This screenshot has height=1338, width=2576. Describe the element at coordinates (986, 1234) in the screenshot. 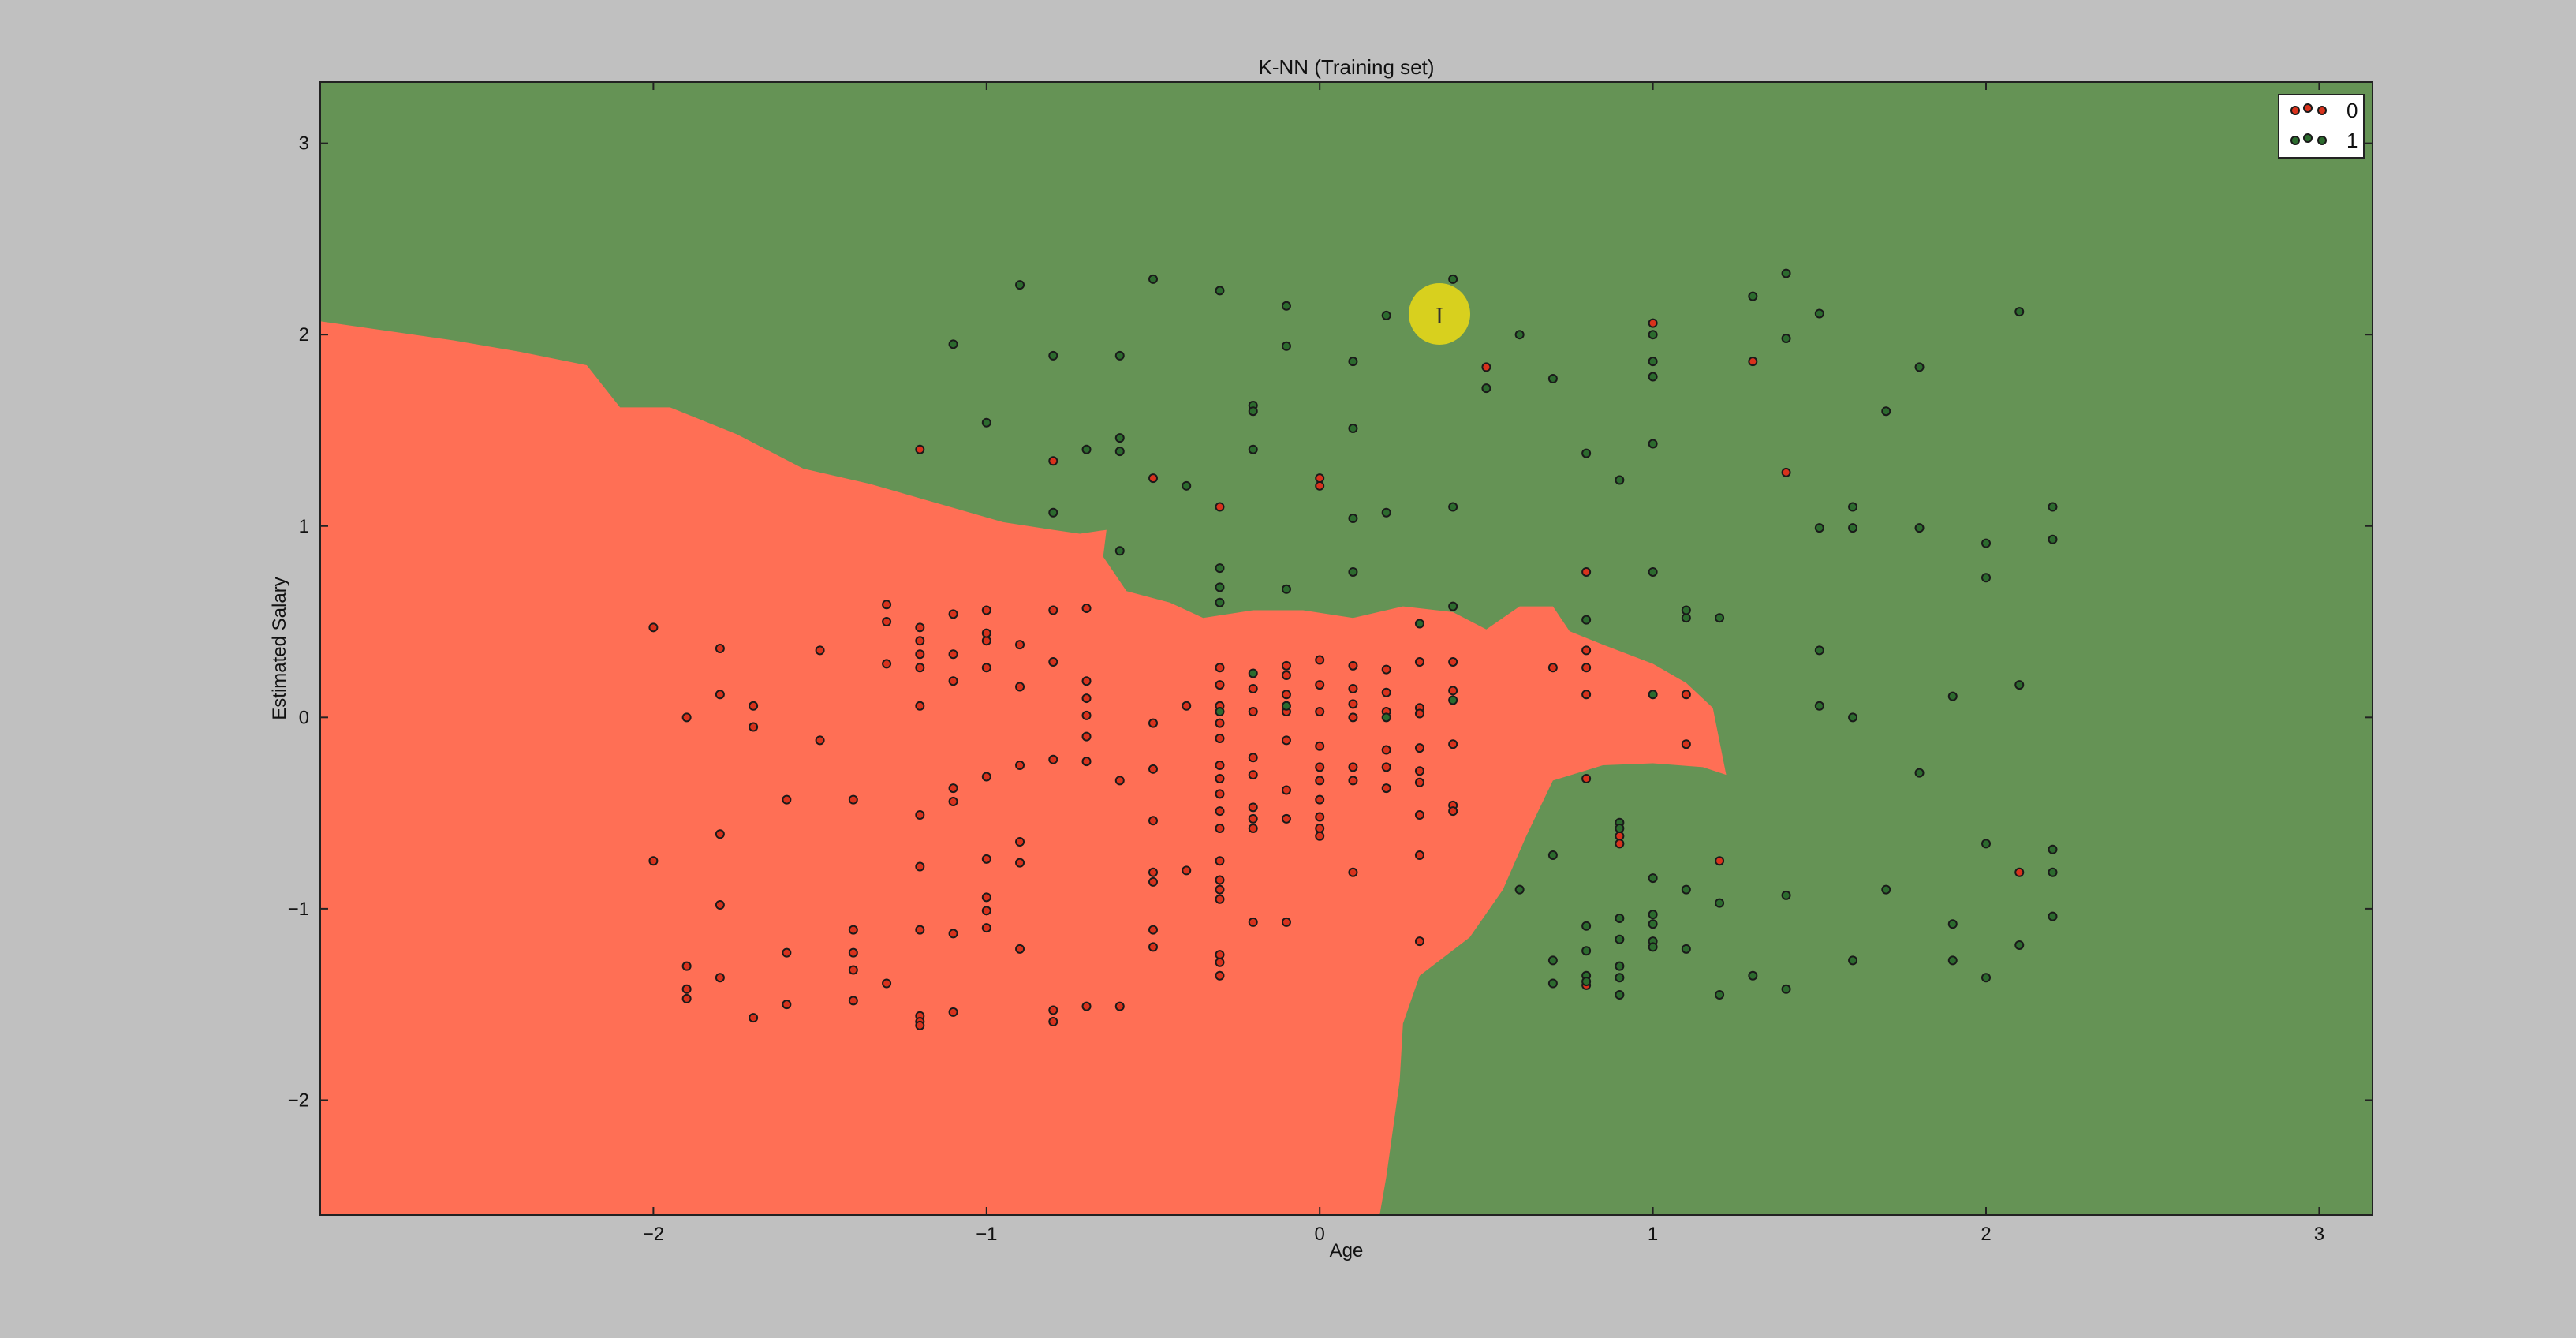

I see `x-tick-label: −1` at that location.